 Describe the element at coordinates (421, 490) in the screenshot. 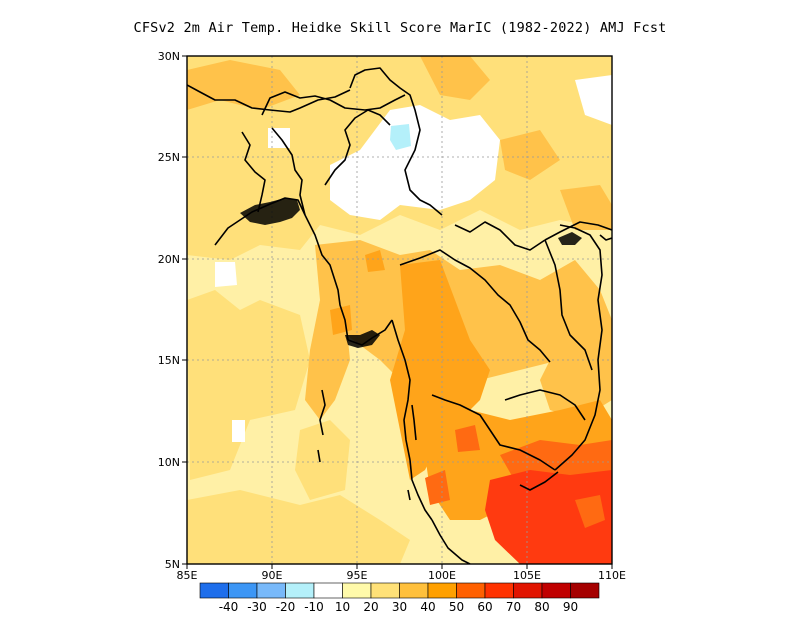

I see `coast-tenasserim` at that location.